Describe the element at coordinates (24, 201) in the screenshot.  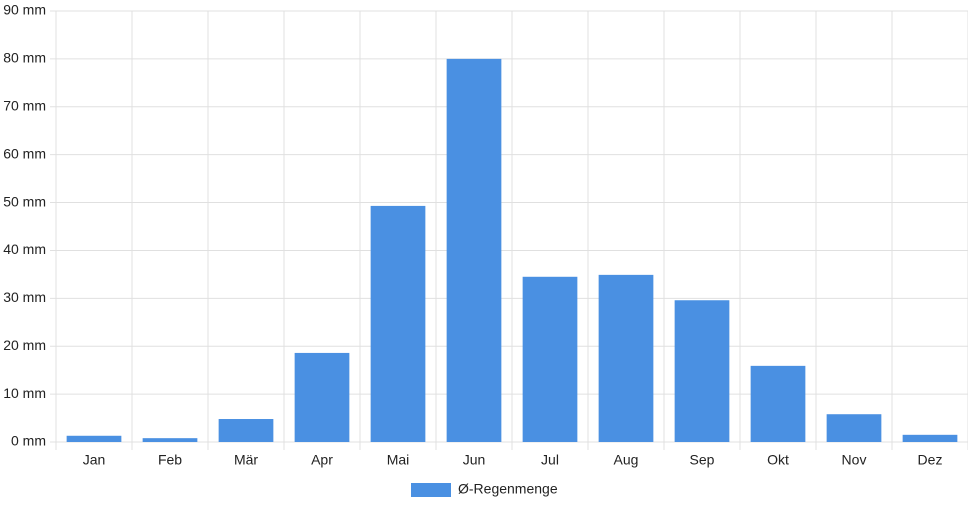
I see `y-tick-label: 50 mm` at that location.